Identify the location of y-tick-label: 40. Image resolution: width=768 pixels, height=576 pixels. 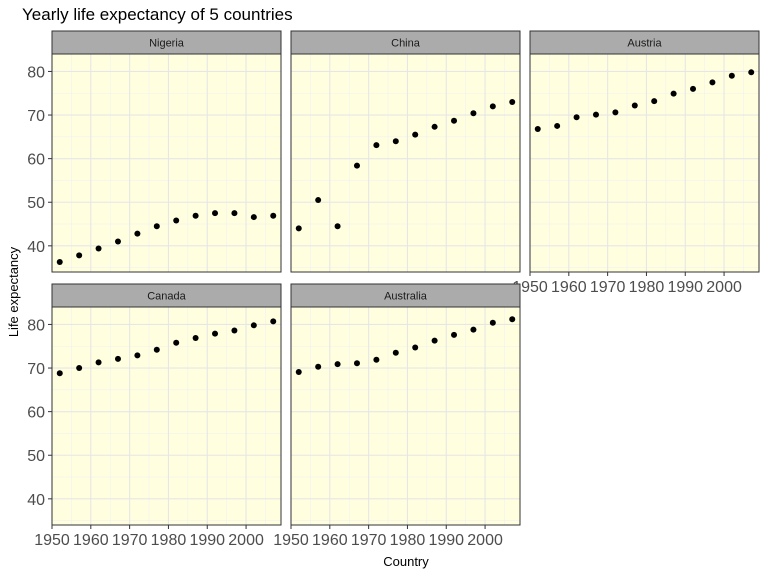
(36, 500).